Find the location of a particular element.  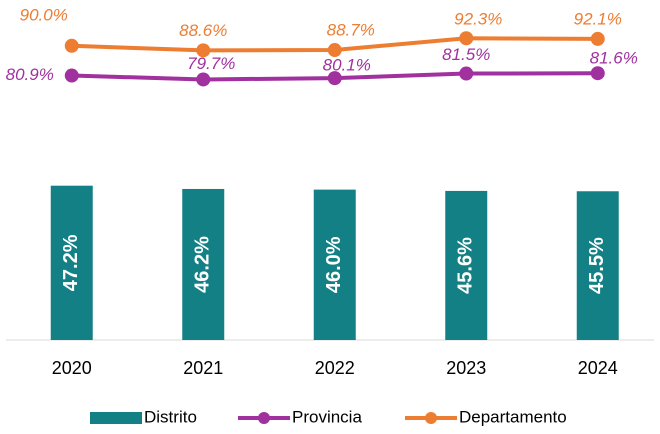

line-value-label: 79.7% is located at coordinates (211, 63).